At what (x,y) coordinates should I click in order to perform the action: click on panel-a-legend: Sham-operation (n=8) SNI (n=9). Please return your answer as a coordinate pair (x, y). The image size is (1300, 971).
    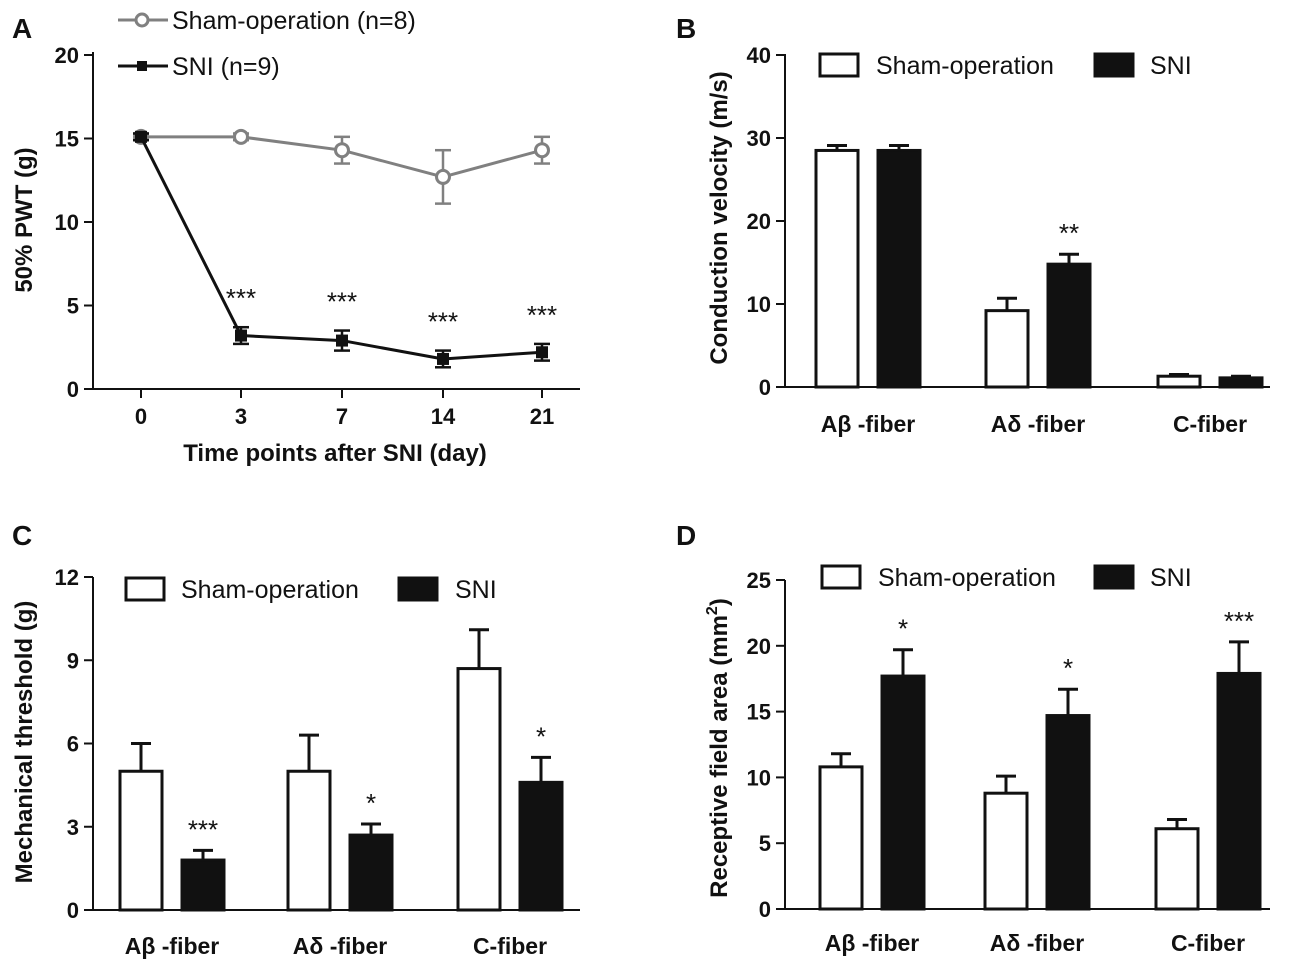
    Looking at the image, I should click on (267, 44).